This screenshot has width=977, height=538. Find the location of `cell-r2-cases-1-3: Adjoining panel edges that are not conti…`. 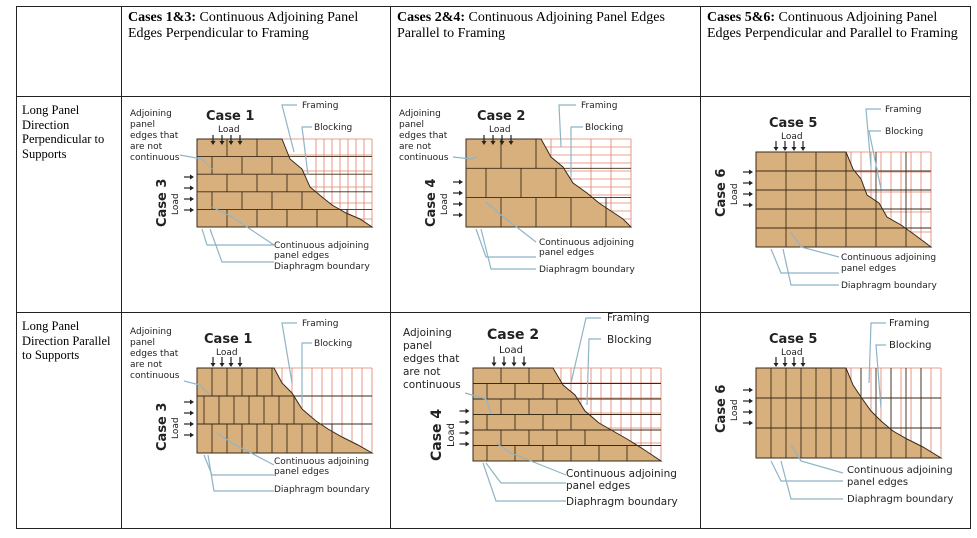

cell-r2-cases-1-3: Adjoining panel edges that are not conti… is located at coordinates (256, 420).